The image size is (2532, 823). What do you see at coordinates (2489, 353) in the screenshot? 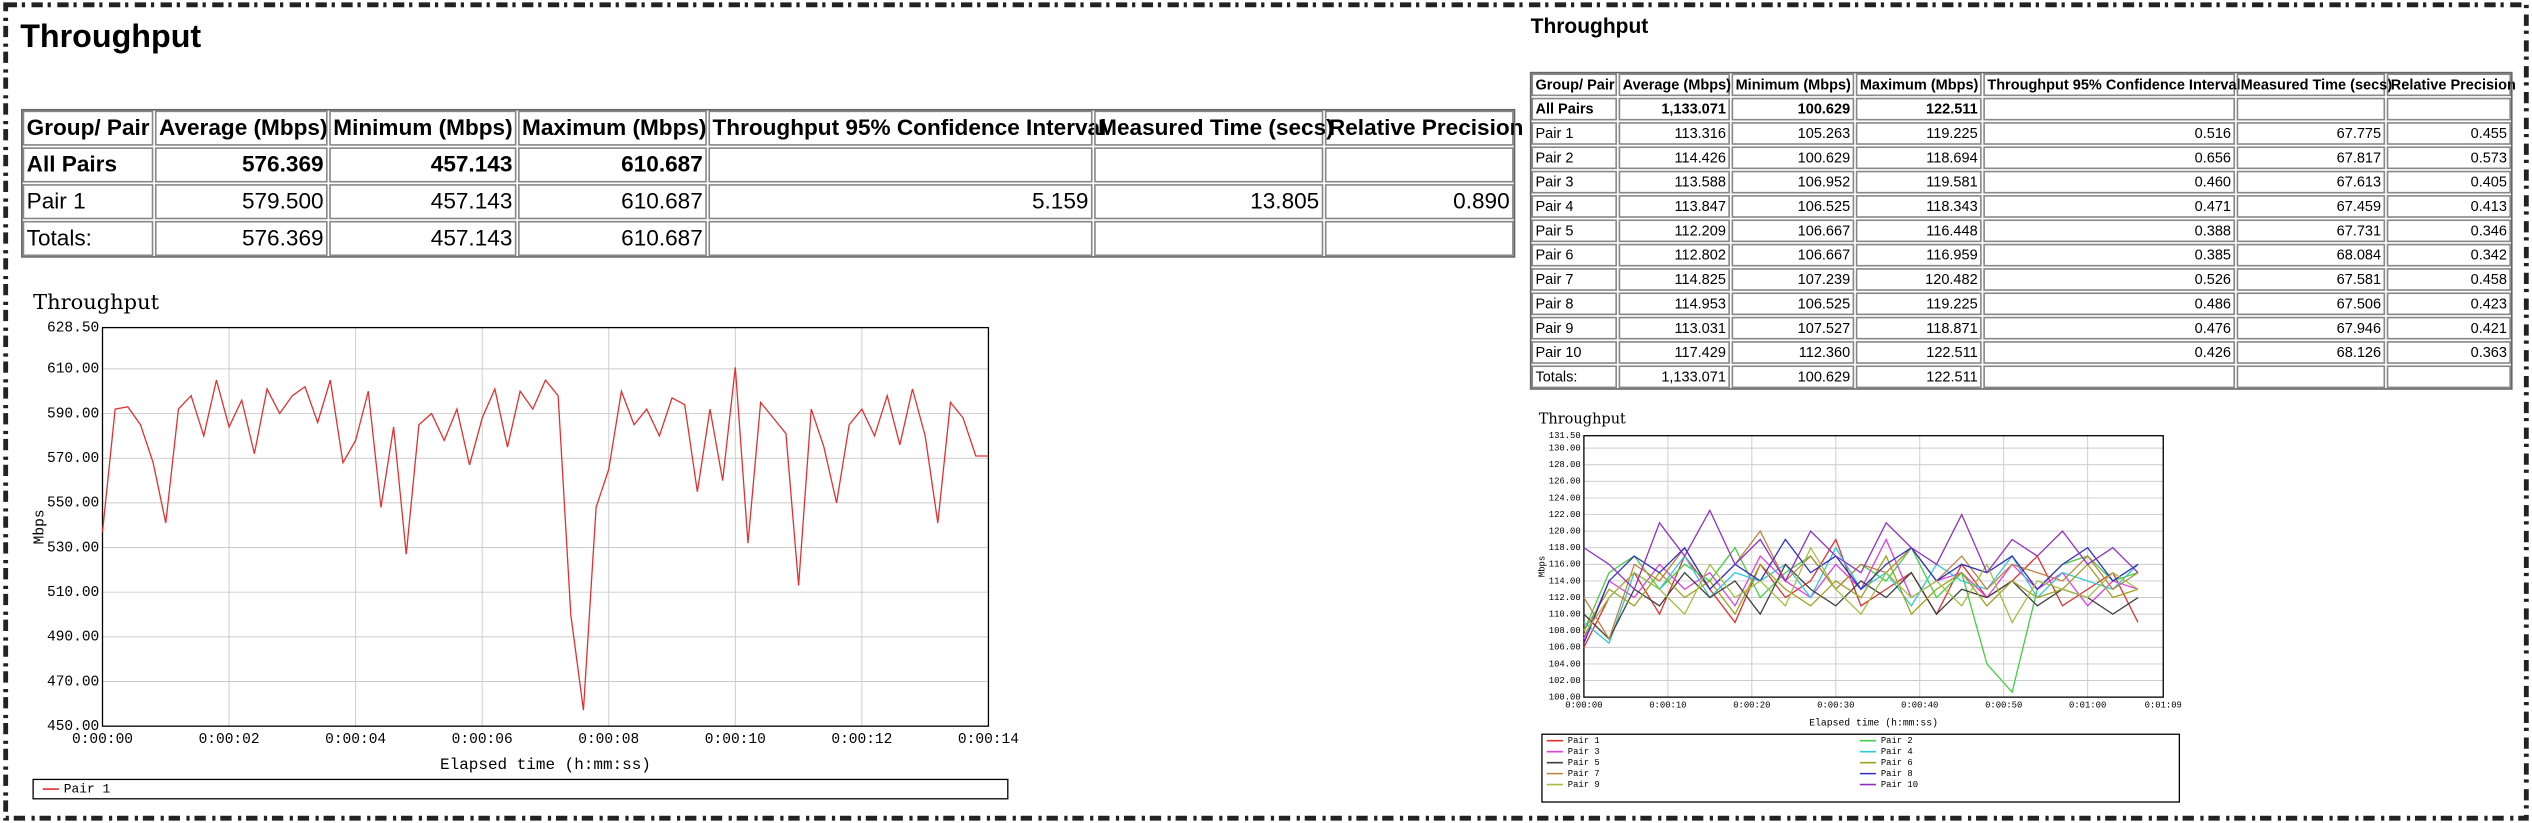
I see `table-text: 0.363` at bounding box center [2489, 353].